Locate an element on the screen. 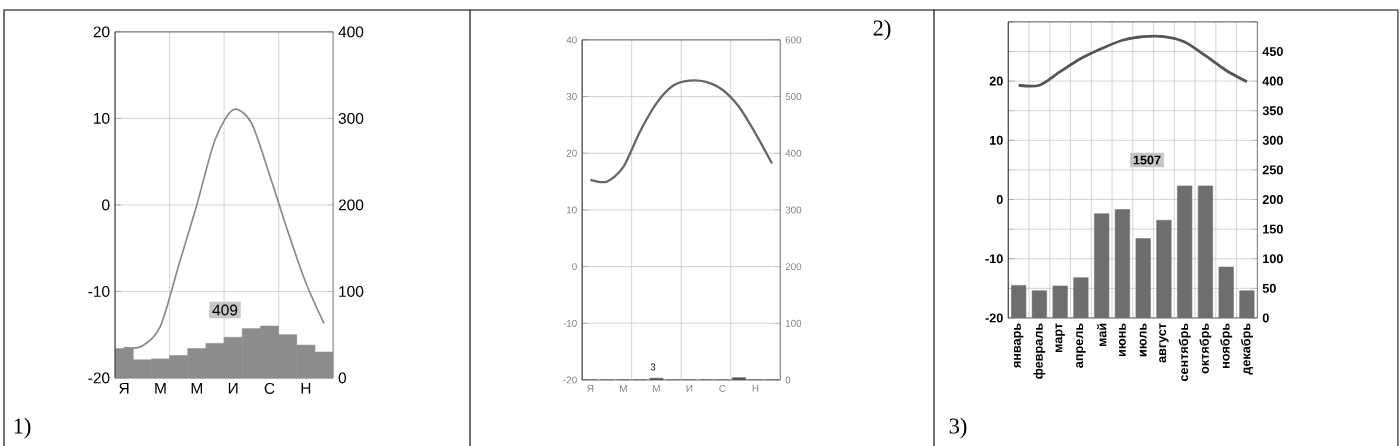 The height and width of the screenshot is (446, 1400). x-tick-label: ноябрь is located at coordinates (1226, 345).